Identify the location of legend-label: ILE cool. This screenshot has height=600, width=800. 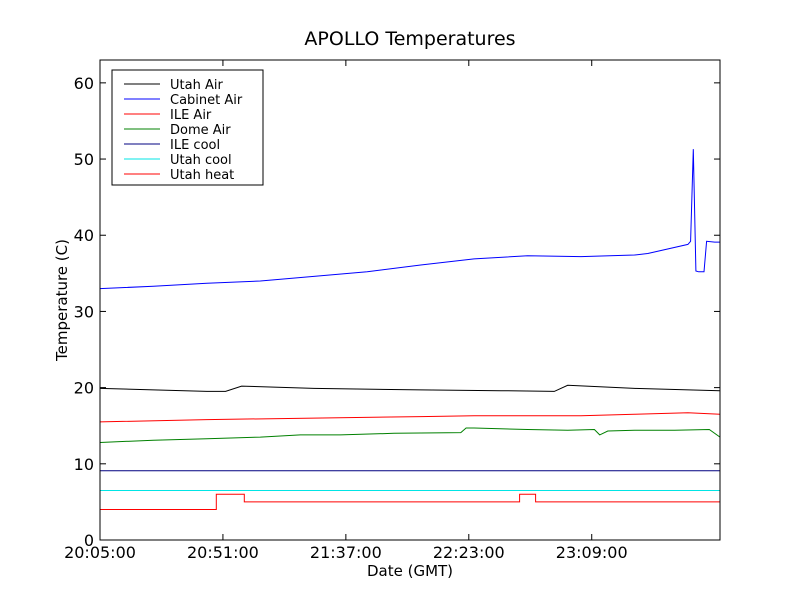
(195, 145).